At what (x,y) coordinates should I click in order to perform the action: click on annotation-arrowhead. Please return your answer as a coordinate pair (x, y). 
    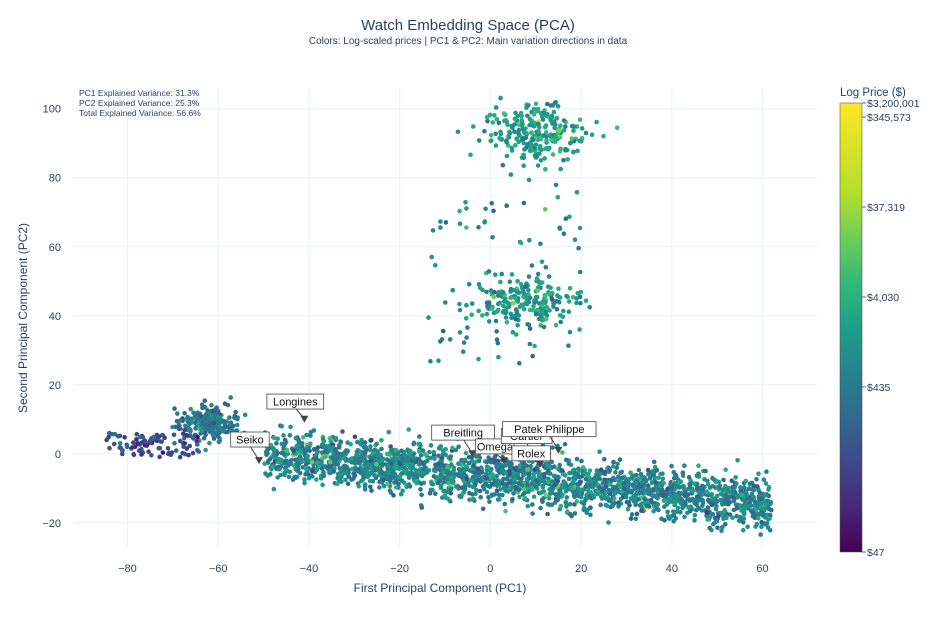
    Looking at the image, I should click on (558, 450).